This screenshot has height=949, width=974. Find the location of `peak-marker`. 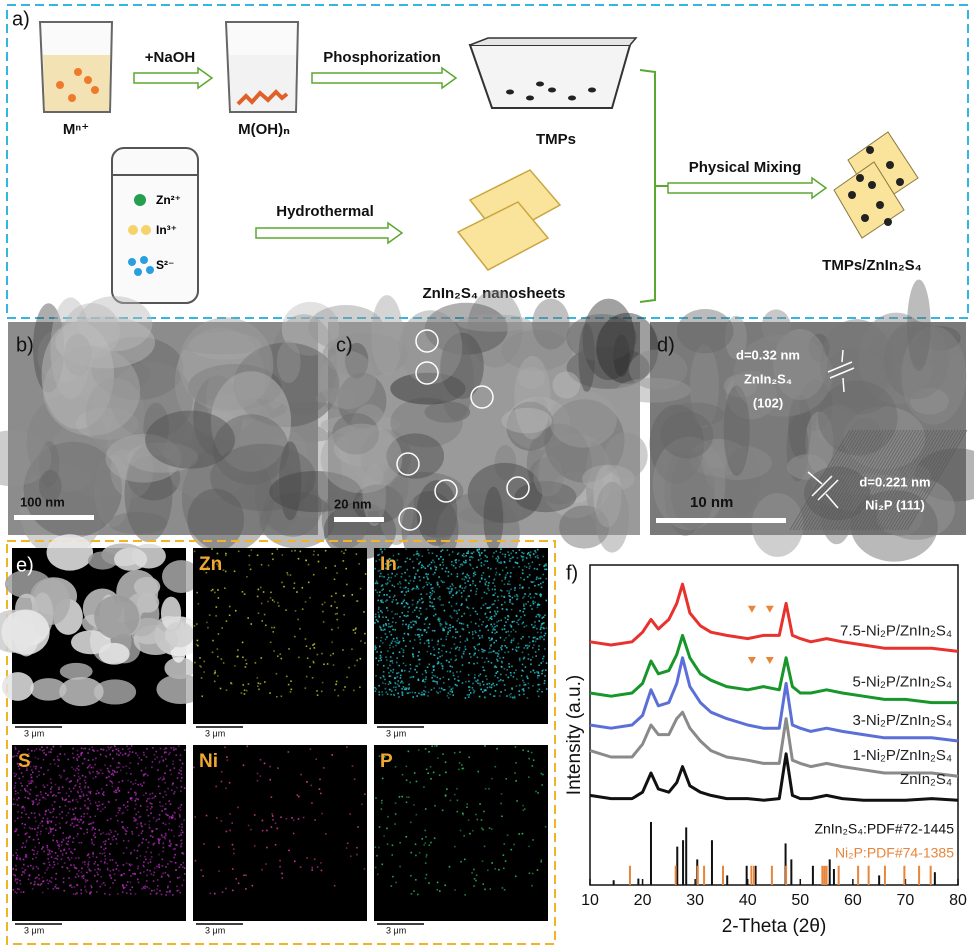

peak-marker is located at coordinates (751, 660).